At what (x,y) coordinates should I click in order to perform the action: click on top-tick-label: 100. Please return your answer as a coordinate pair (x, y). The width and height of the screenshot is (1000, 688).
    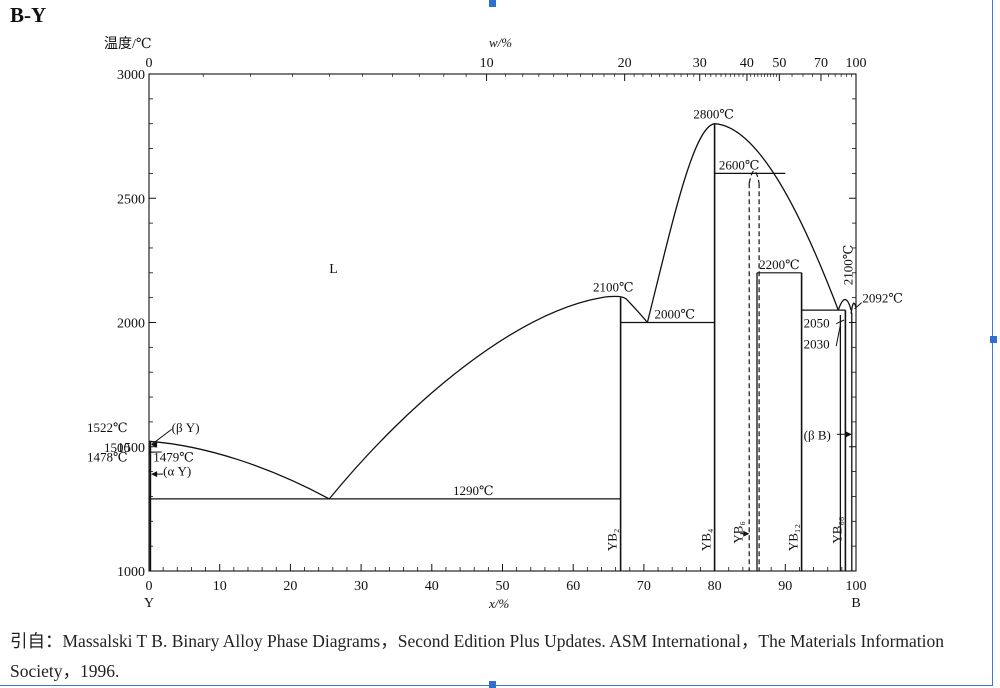
    Looking at the image, I should click on (856, 63).